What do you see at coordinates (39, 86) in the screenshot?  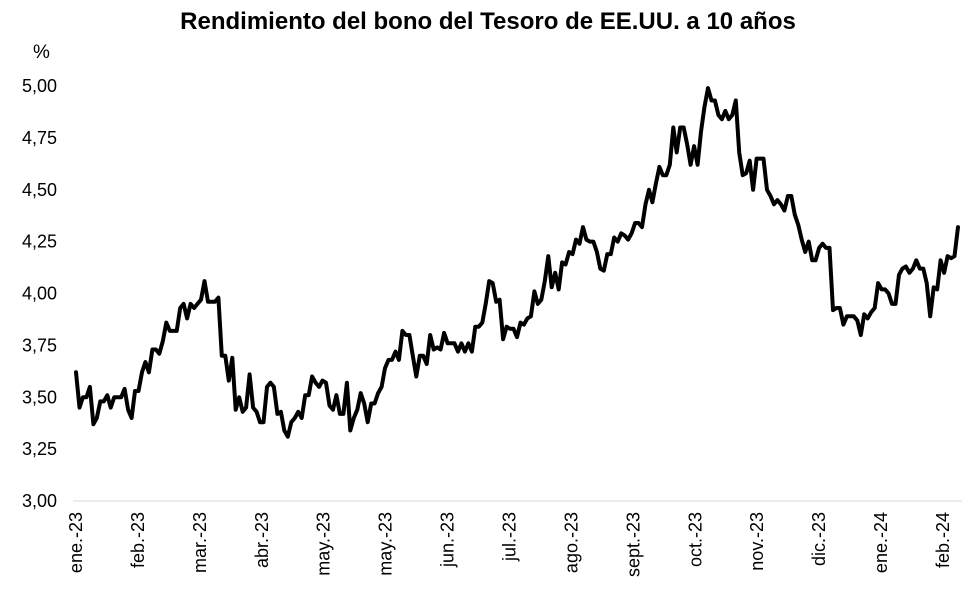 I see `y-tick-label: 5,00` at bounding box center [39, 86].